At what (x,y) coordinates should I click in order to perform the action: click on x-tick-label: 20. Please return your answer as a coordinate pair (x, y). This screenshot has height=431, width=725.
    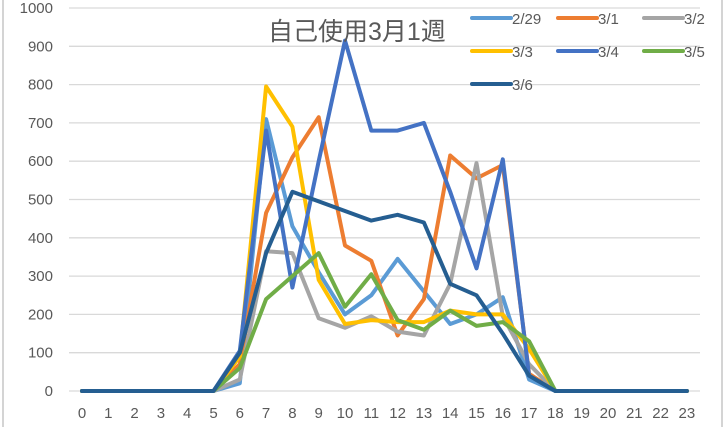
    Looking at the image, I should click on (608, 413).